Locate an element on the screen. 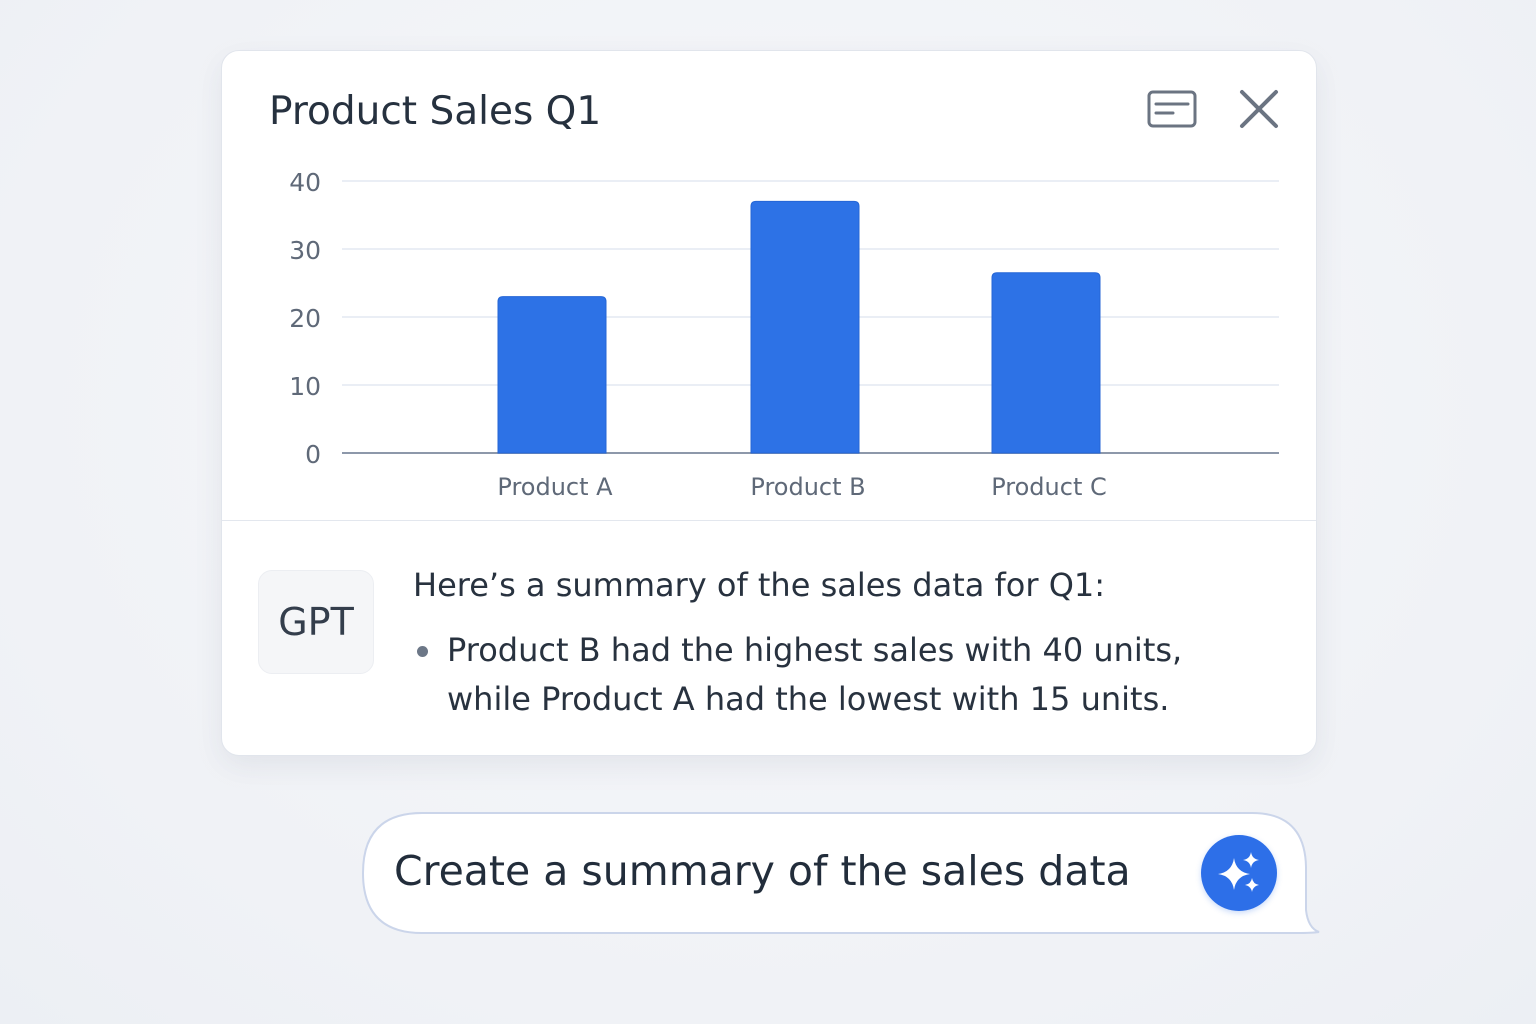 The width and height of the screenshot is (1536, 1024). y-tick-label: 20 is located at coordinates (305, 318).